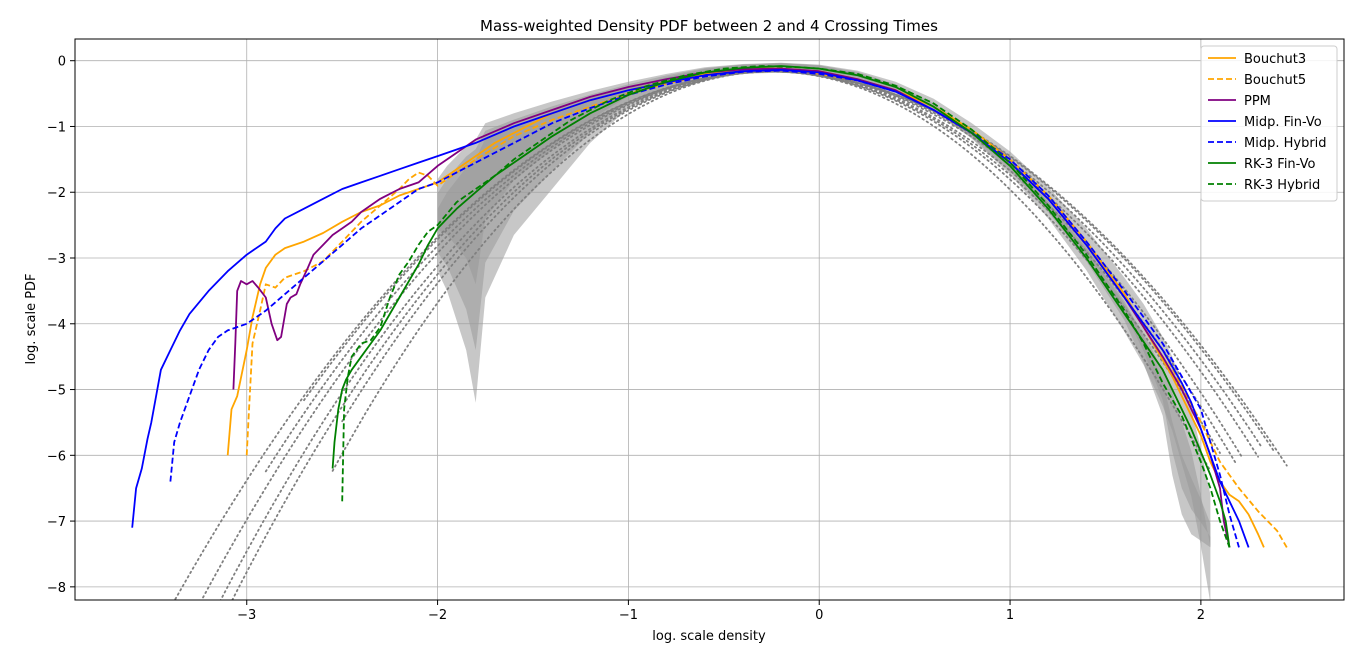 Image resolution: width=1366 pixels, height=664 pixels. What do you see at coordinates (628, 615) in the screenshot?
I see `x-tick-label: −1` at bounding box center [628, 615].